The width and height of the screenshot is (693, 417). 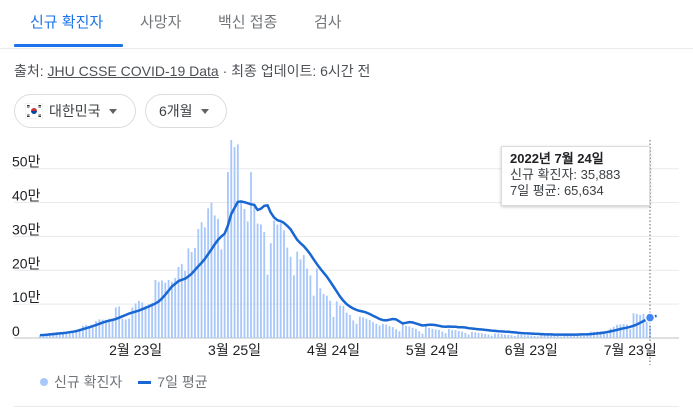 I want to click on x-tick-label: 2월 23일, so click(x=135, y=350).